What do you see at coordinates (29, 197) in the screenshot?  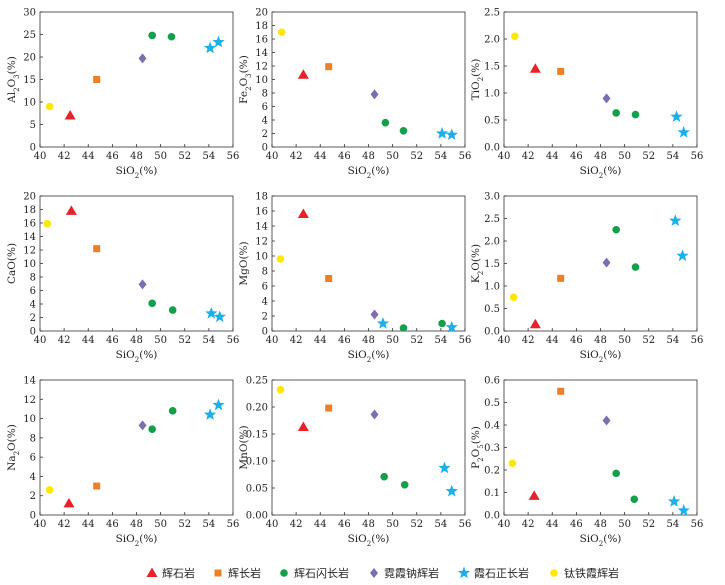 I see `y-tick-label: 20` at bounding box center [29, 197].